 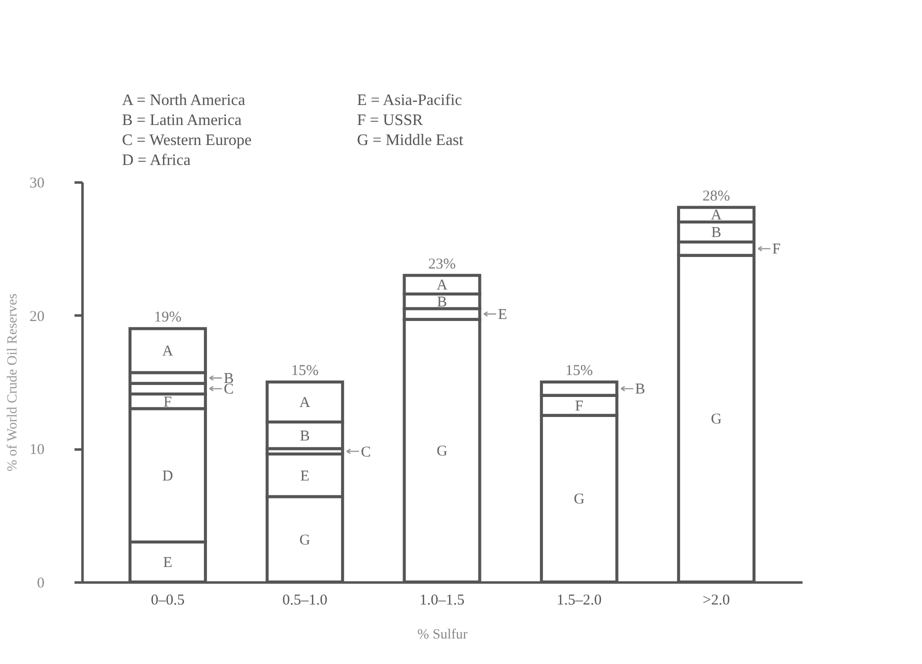 What do you see at coordinates (716, 216) in the screenshot?
I see `series-label: A` at bounding box center [716, 216].